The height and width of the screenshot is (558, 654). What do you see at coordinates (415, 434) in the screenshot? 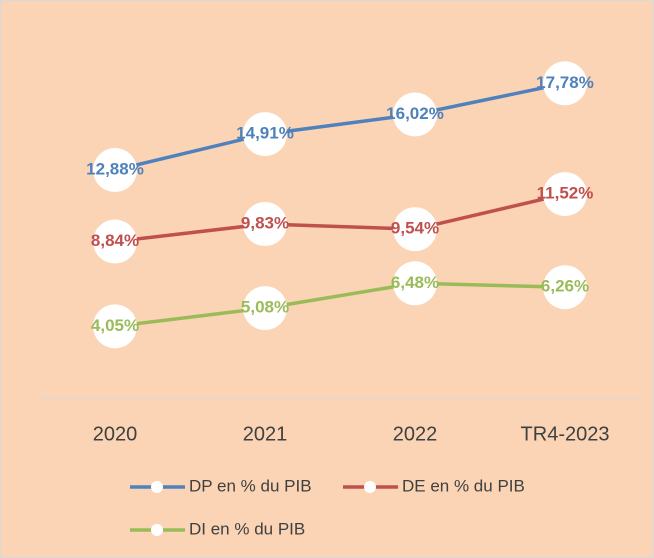
I see `x-tick-label: 2022` at bounding box center [415, 434].